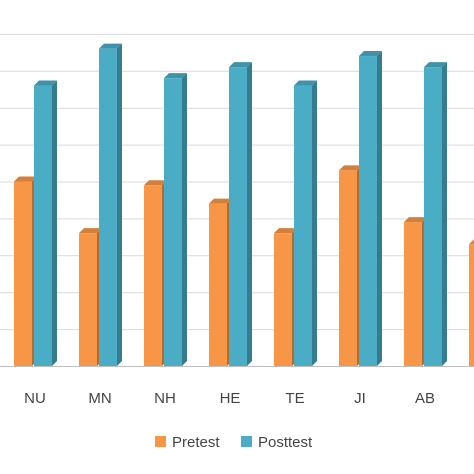 This screenshot has width=474, height=474. Describe the element at coordinates (305, 223) in the screenshot. I see `bar-posttest-te` at that location.